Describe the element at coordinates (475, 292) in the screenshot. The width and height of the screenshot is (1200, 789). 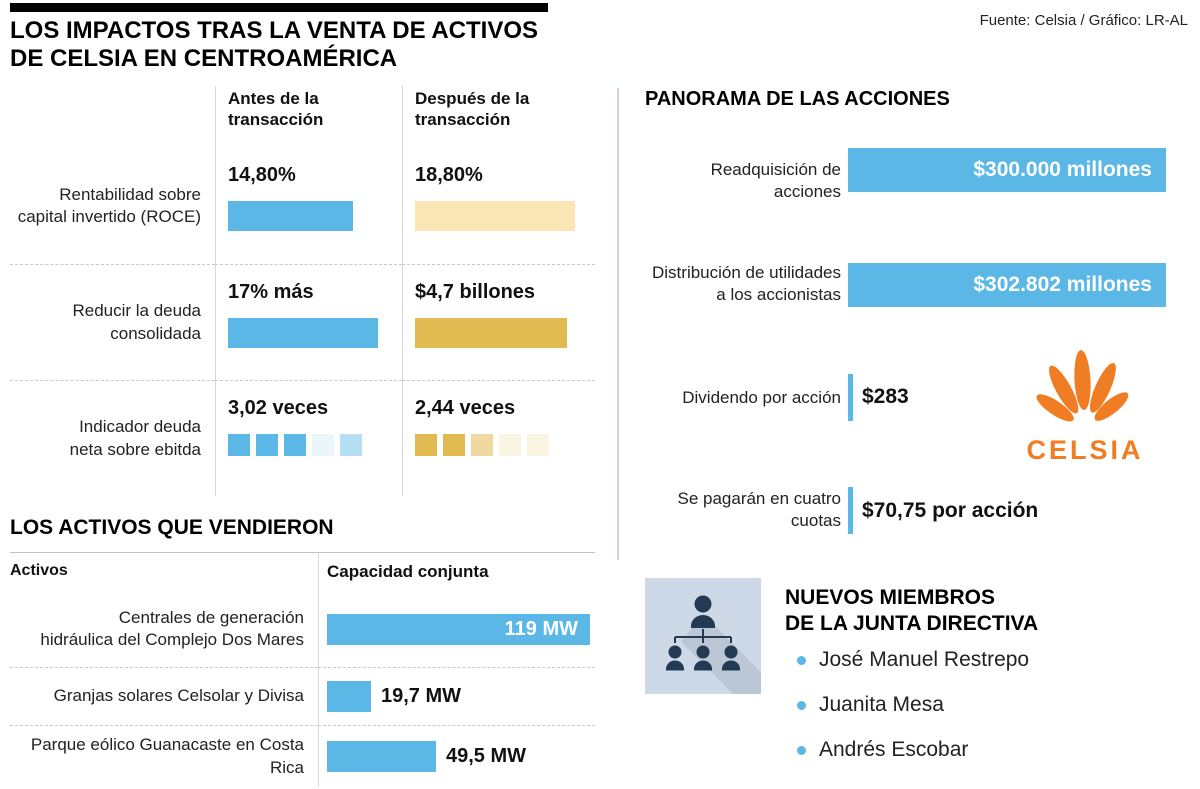
I see `value-label: $4,7 billones` at that location.